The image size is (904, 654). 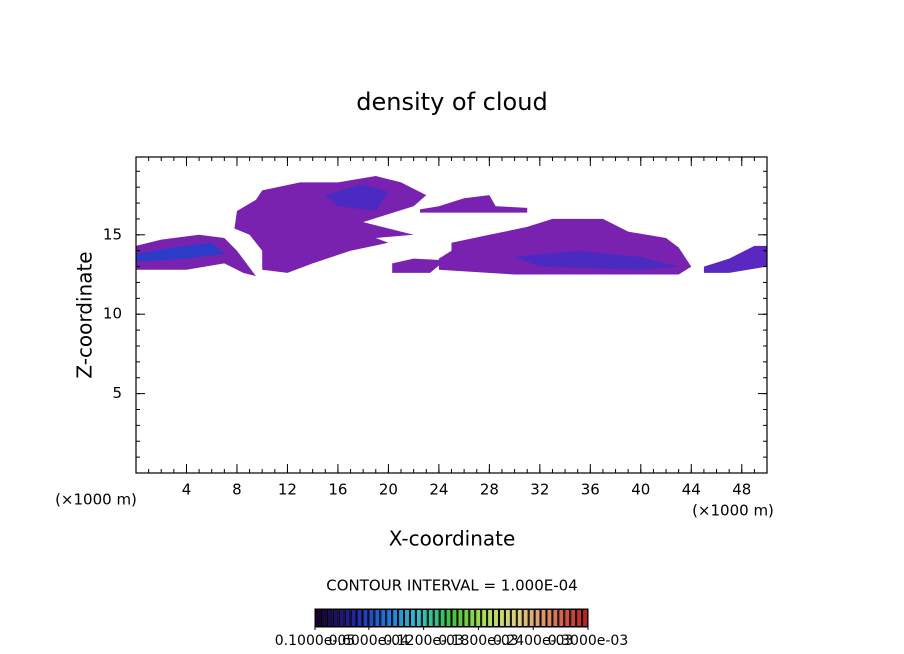 What do you see at coordinates (640, 490) in the screenshot?
I see `x-tick-label: 40` at bounding box center [640, 490].